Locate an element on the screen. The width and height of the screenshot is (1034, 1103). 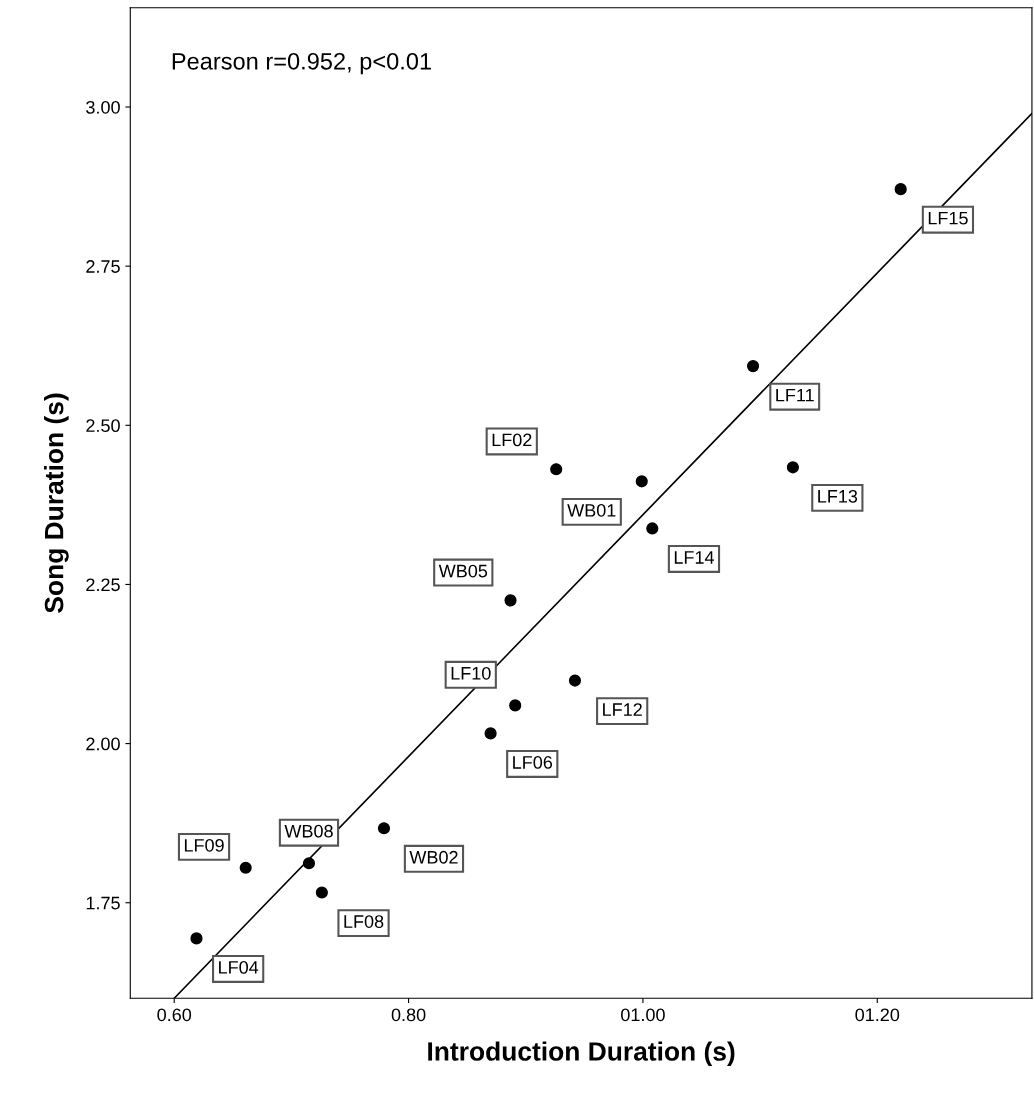
annotation: LF08 is located at coordinates (364, 921).